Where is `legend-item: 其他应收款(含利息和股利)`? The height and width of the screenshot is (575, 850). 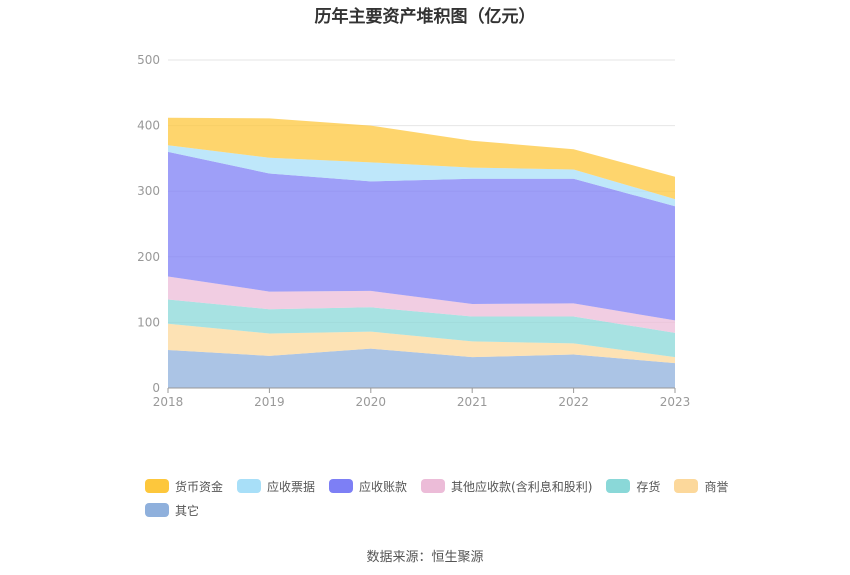 legend-item: 其他应收款(含利息和股利) is located at coordinates (506, 486).